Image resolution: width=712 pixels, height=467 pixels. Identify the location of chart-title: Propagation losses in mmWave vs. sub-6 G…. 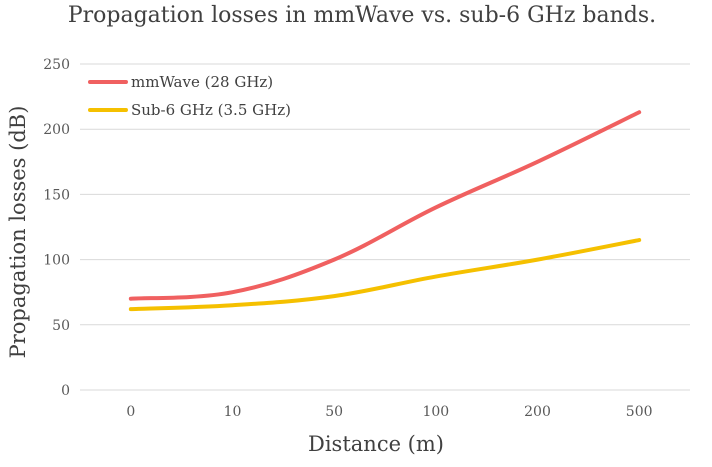
(362, 15).